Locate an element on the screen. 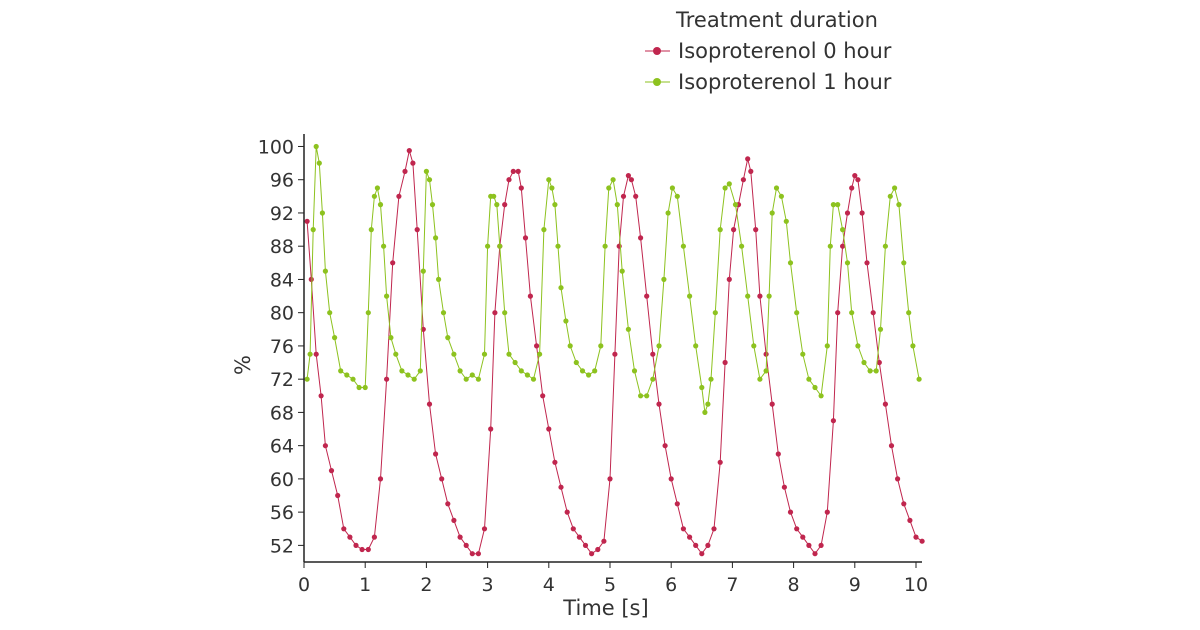  y-tick-label: 56 is located at coordinates (282, 513).